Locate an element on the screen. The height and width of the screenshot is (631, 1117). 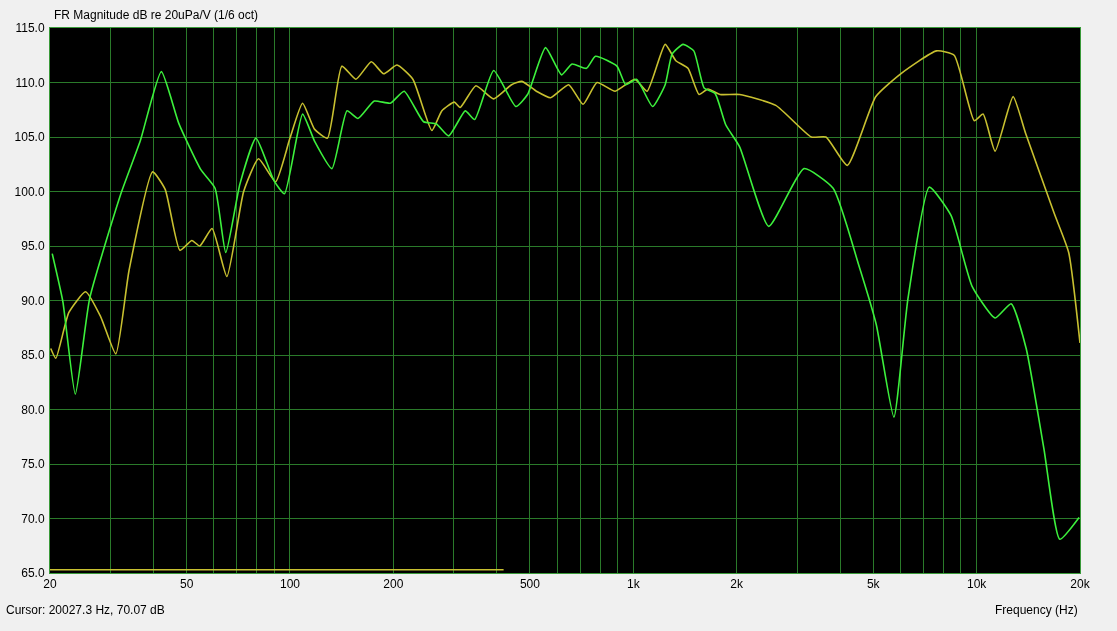
x-tick-label: 20k is located at coordinates (1080, 584).